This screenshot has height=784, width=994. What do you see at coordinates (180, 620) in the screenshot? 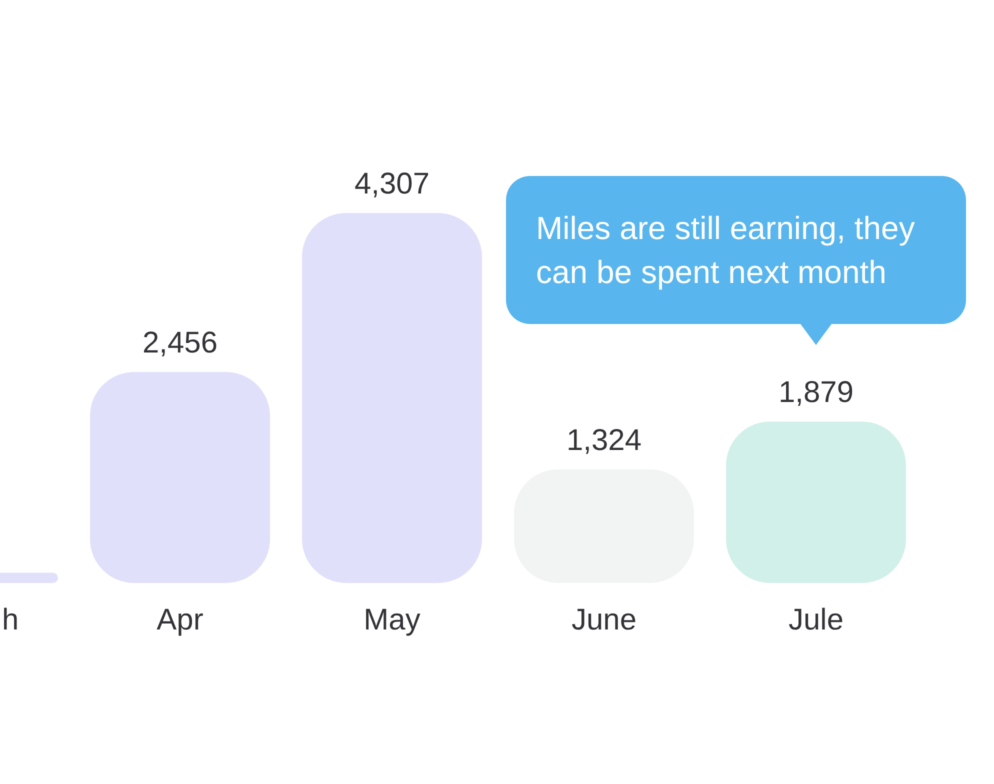
I see `x-tick-label: Apr` at bounding box center [180, 620].